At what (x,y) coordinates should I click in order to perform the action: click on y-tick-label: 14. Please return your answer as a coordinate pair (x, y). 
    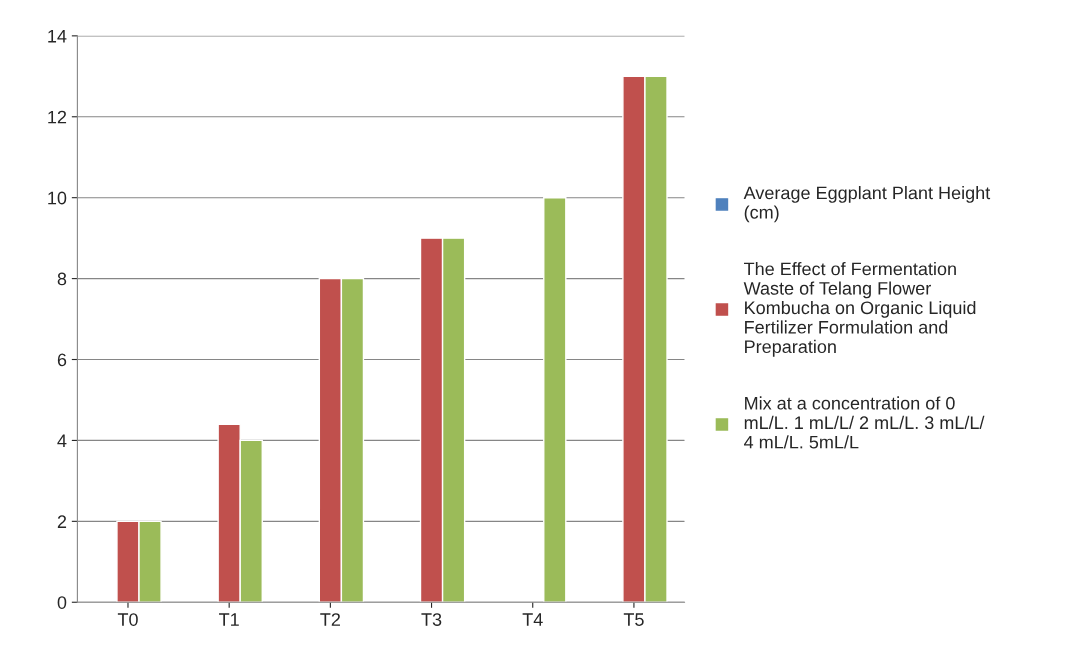
    Looking at the image, I should click on (57, 36).